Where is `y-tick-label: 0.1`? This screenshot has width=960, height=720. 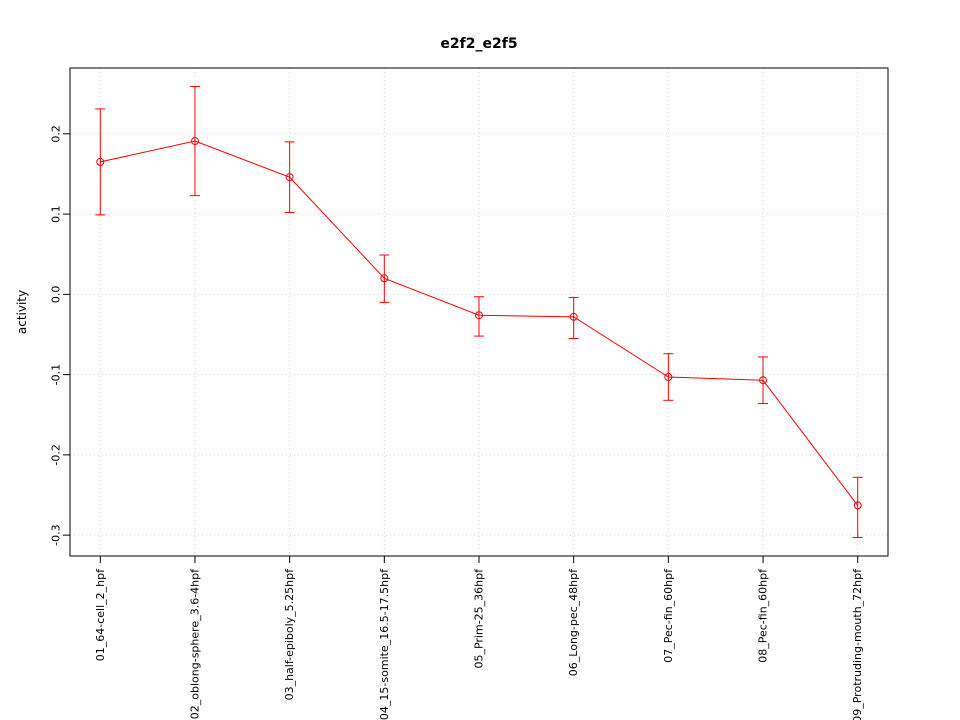 y-tick-label: 0.1 is located at coordinates (56, 214).